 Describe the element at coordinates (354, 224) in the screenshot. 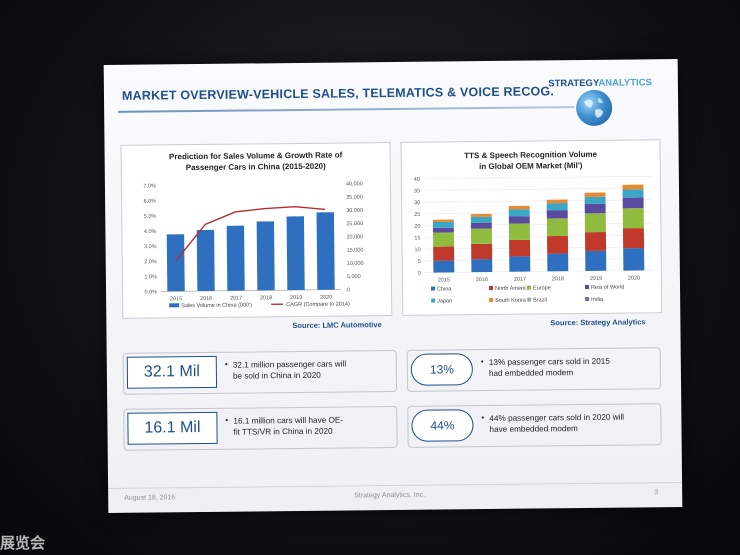

I see `right-axis-tick-label: 25,000` at that location.